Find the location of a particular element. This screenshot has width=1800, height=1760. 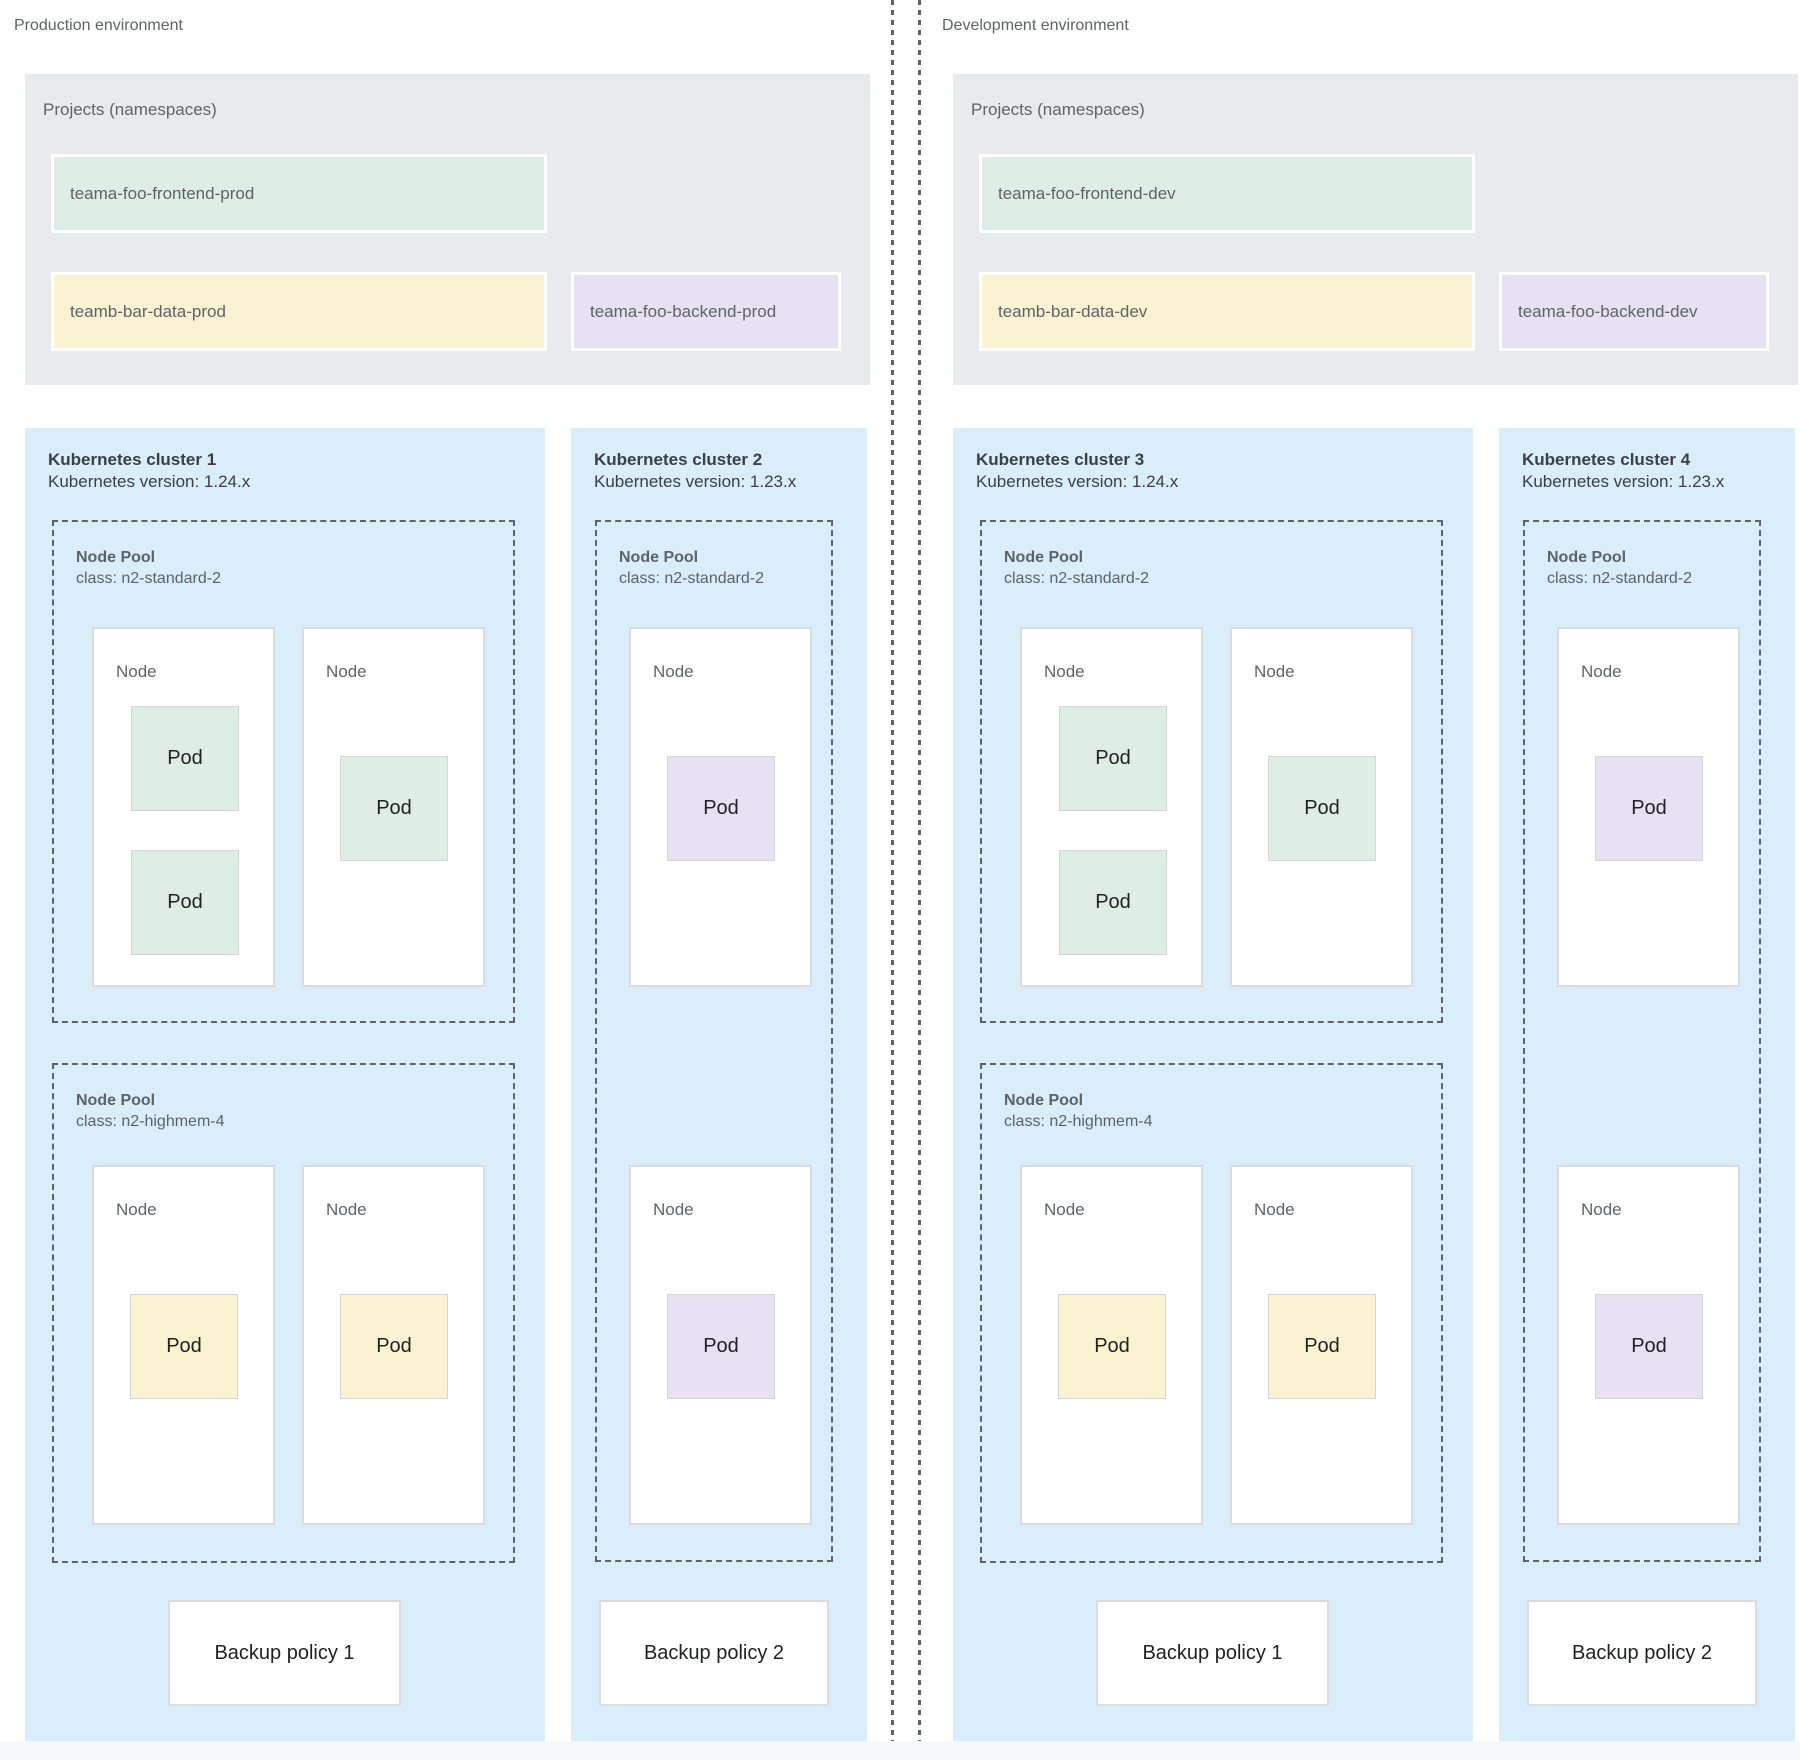

project-namespace-box: teama-foo-backend-prod is located at coordinates (706, 311).